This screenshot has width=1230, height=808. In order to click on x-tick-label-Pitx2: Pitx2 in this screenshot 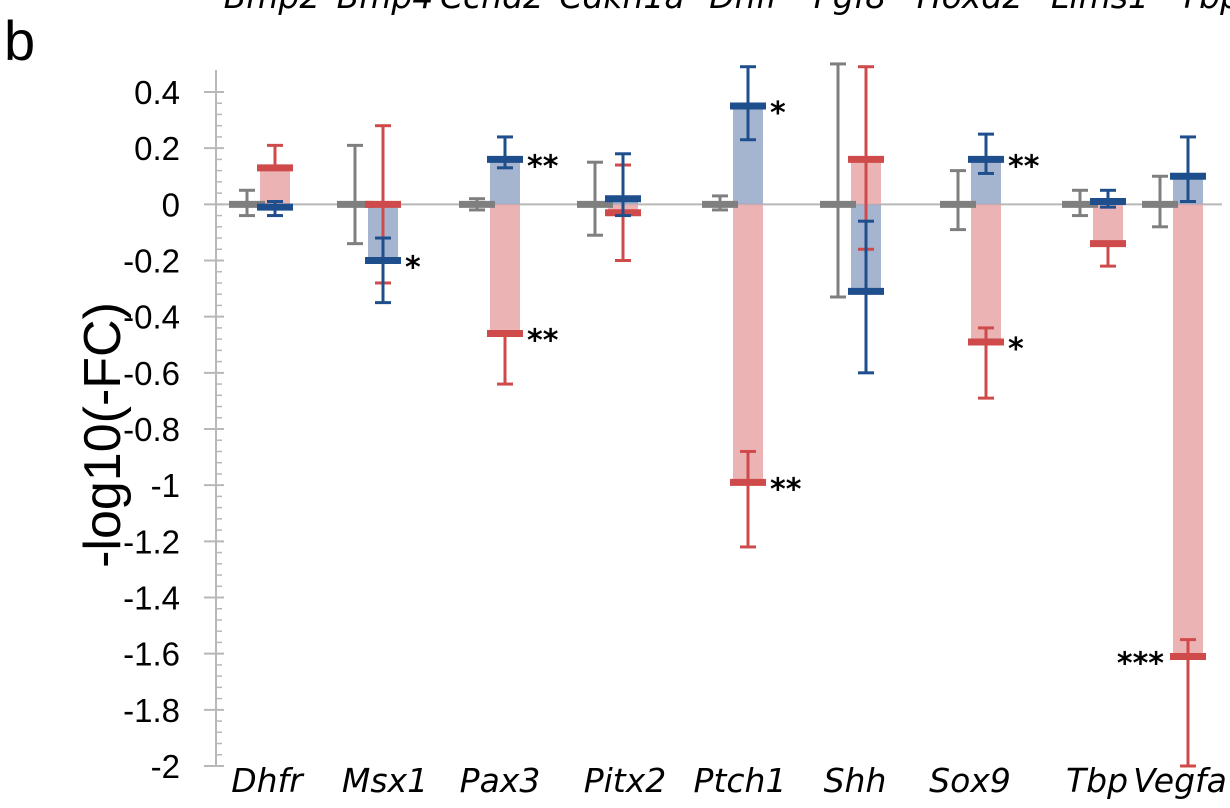, I will do `click(625, 780)`.